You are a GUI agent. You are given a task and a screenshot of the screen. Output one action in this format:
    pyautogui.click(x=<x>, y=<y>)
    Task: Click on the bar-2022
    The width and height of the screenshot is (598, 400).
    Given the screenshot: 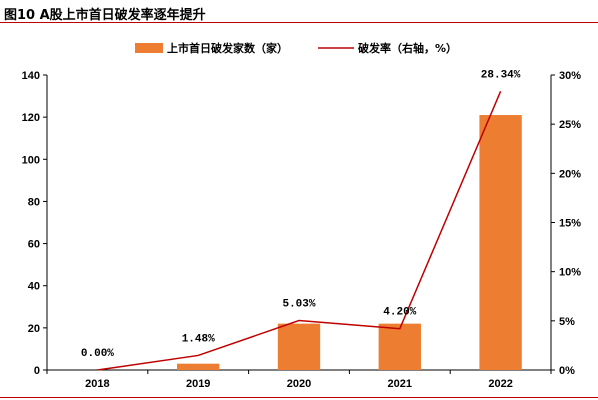 What is the action you would take?
    pyautogui.click(x=500, y=243)
    